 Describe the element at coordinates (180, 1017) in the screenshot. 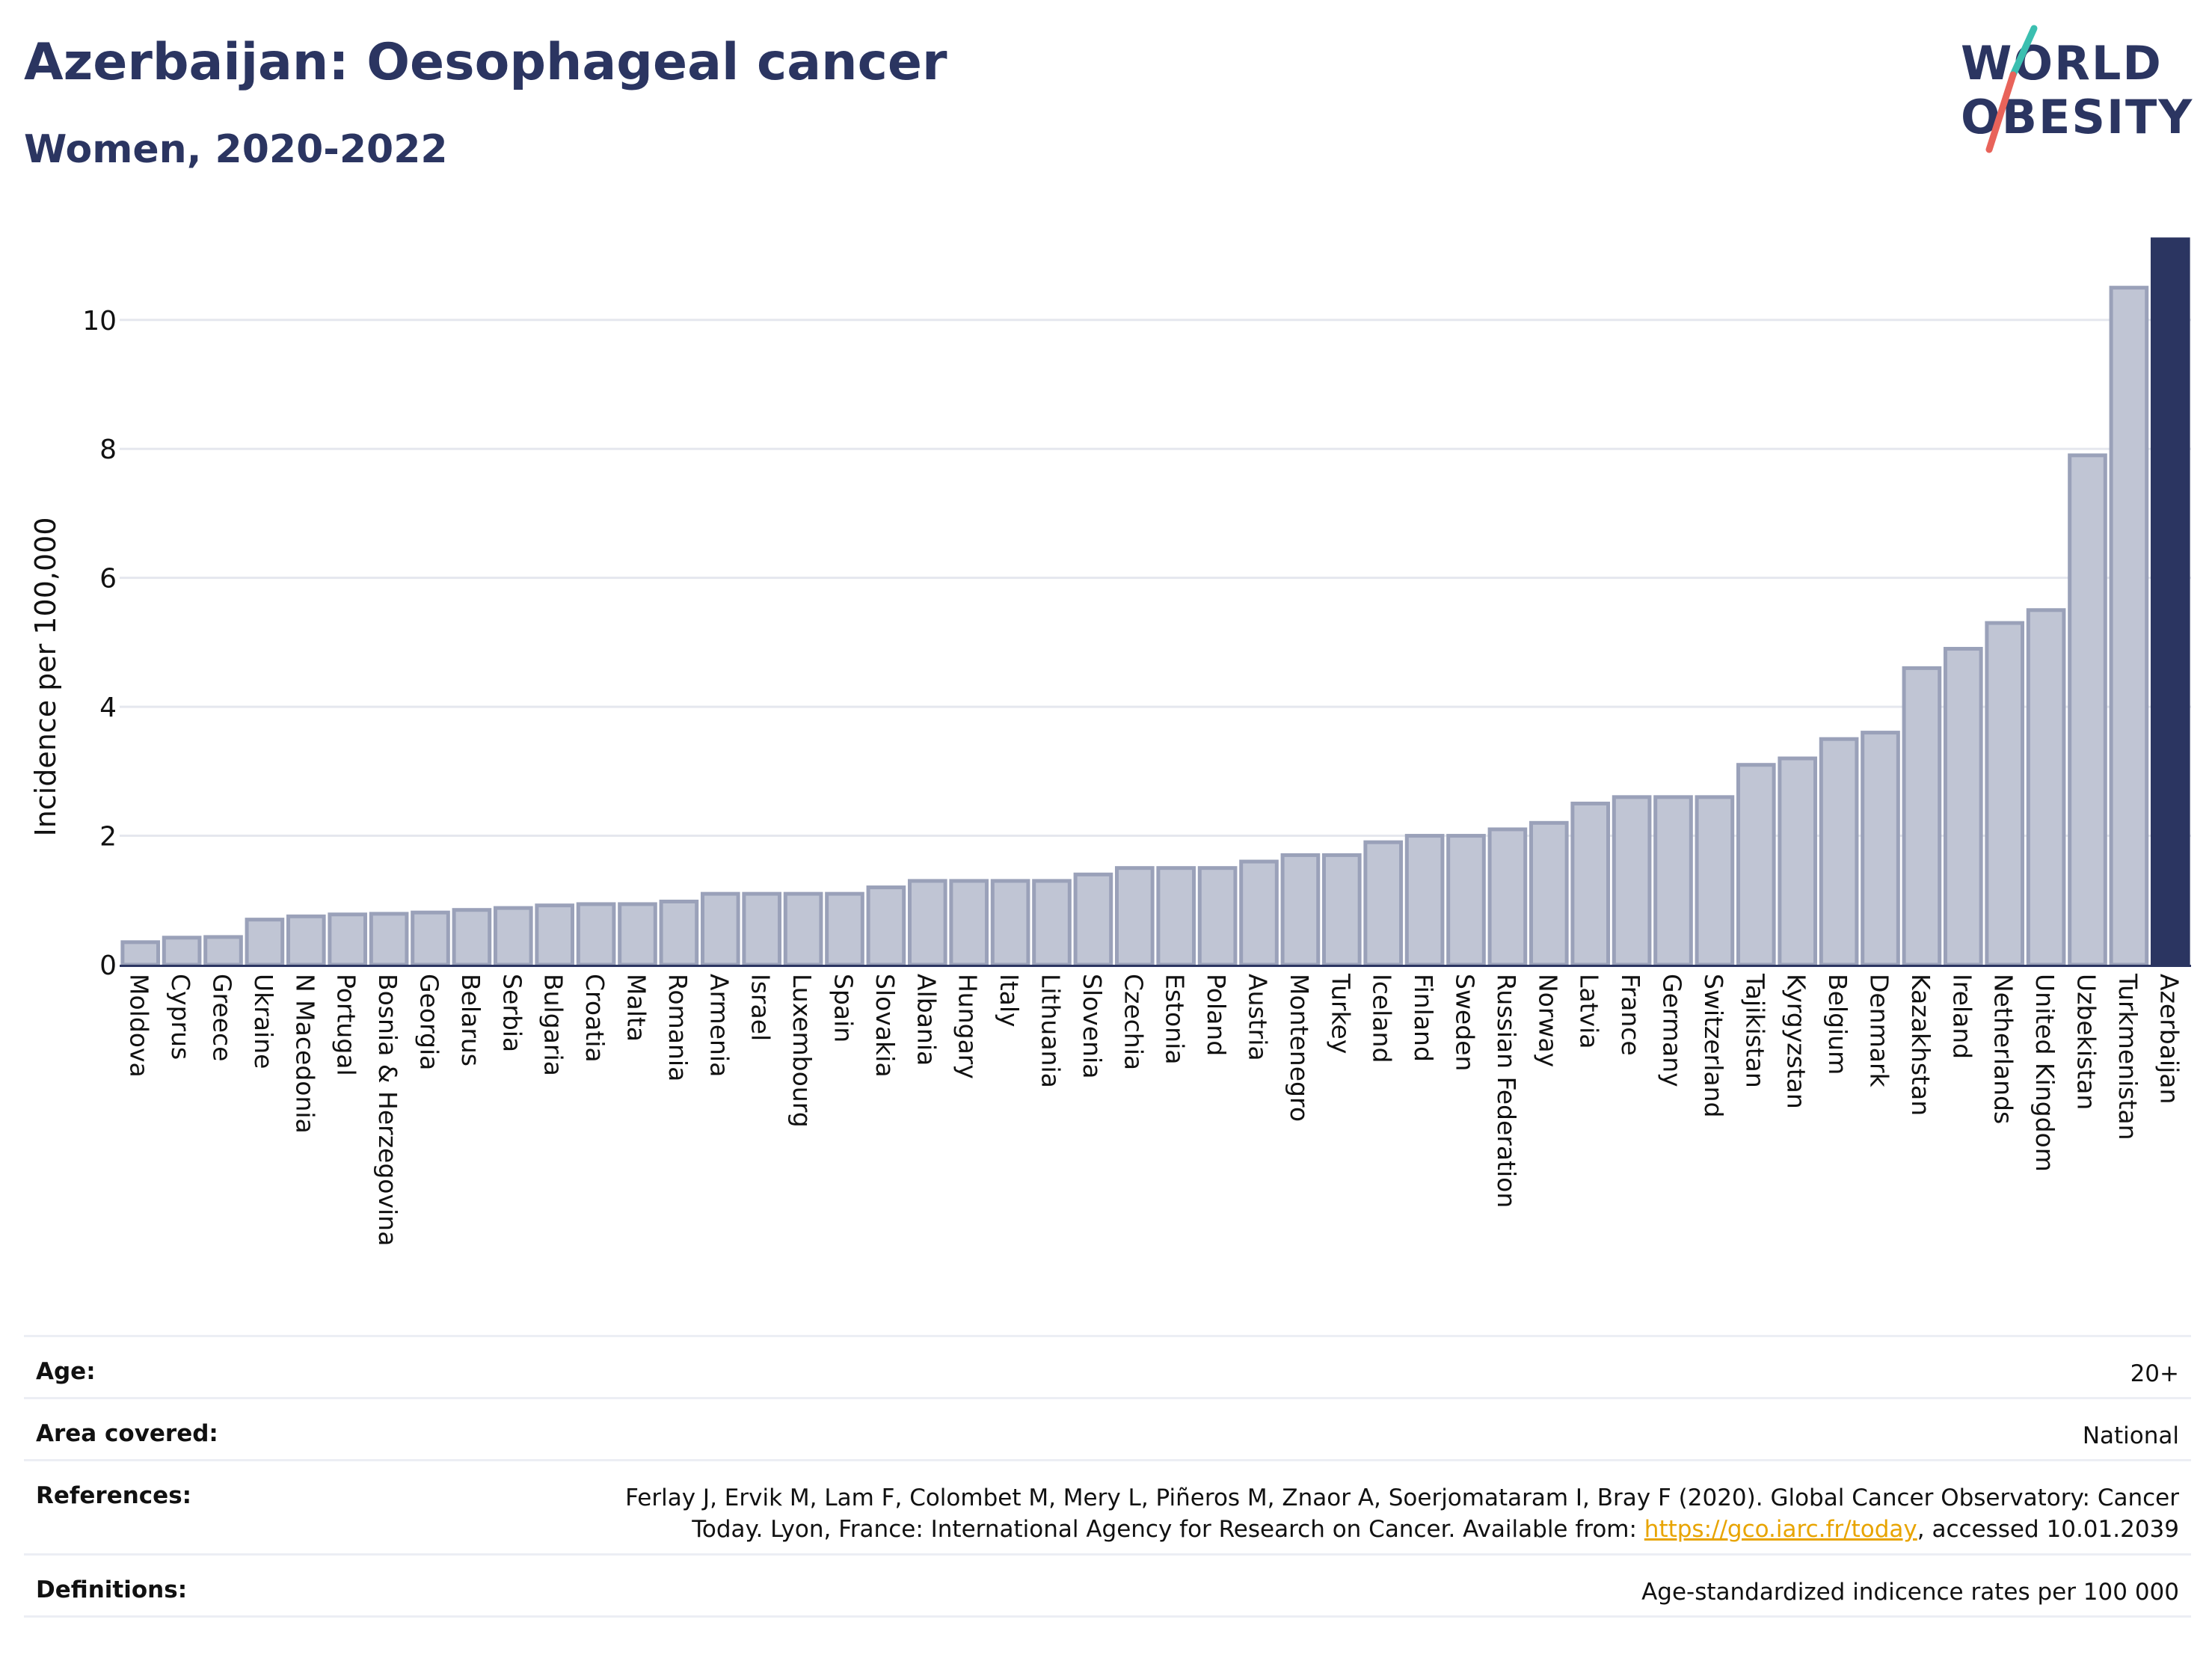

I see `x-tick-label: Cyprus` at that location.